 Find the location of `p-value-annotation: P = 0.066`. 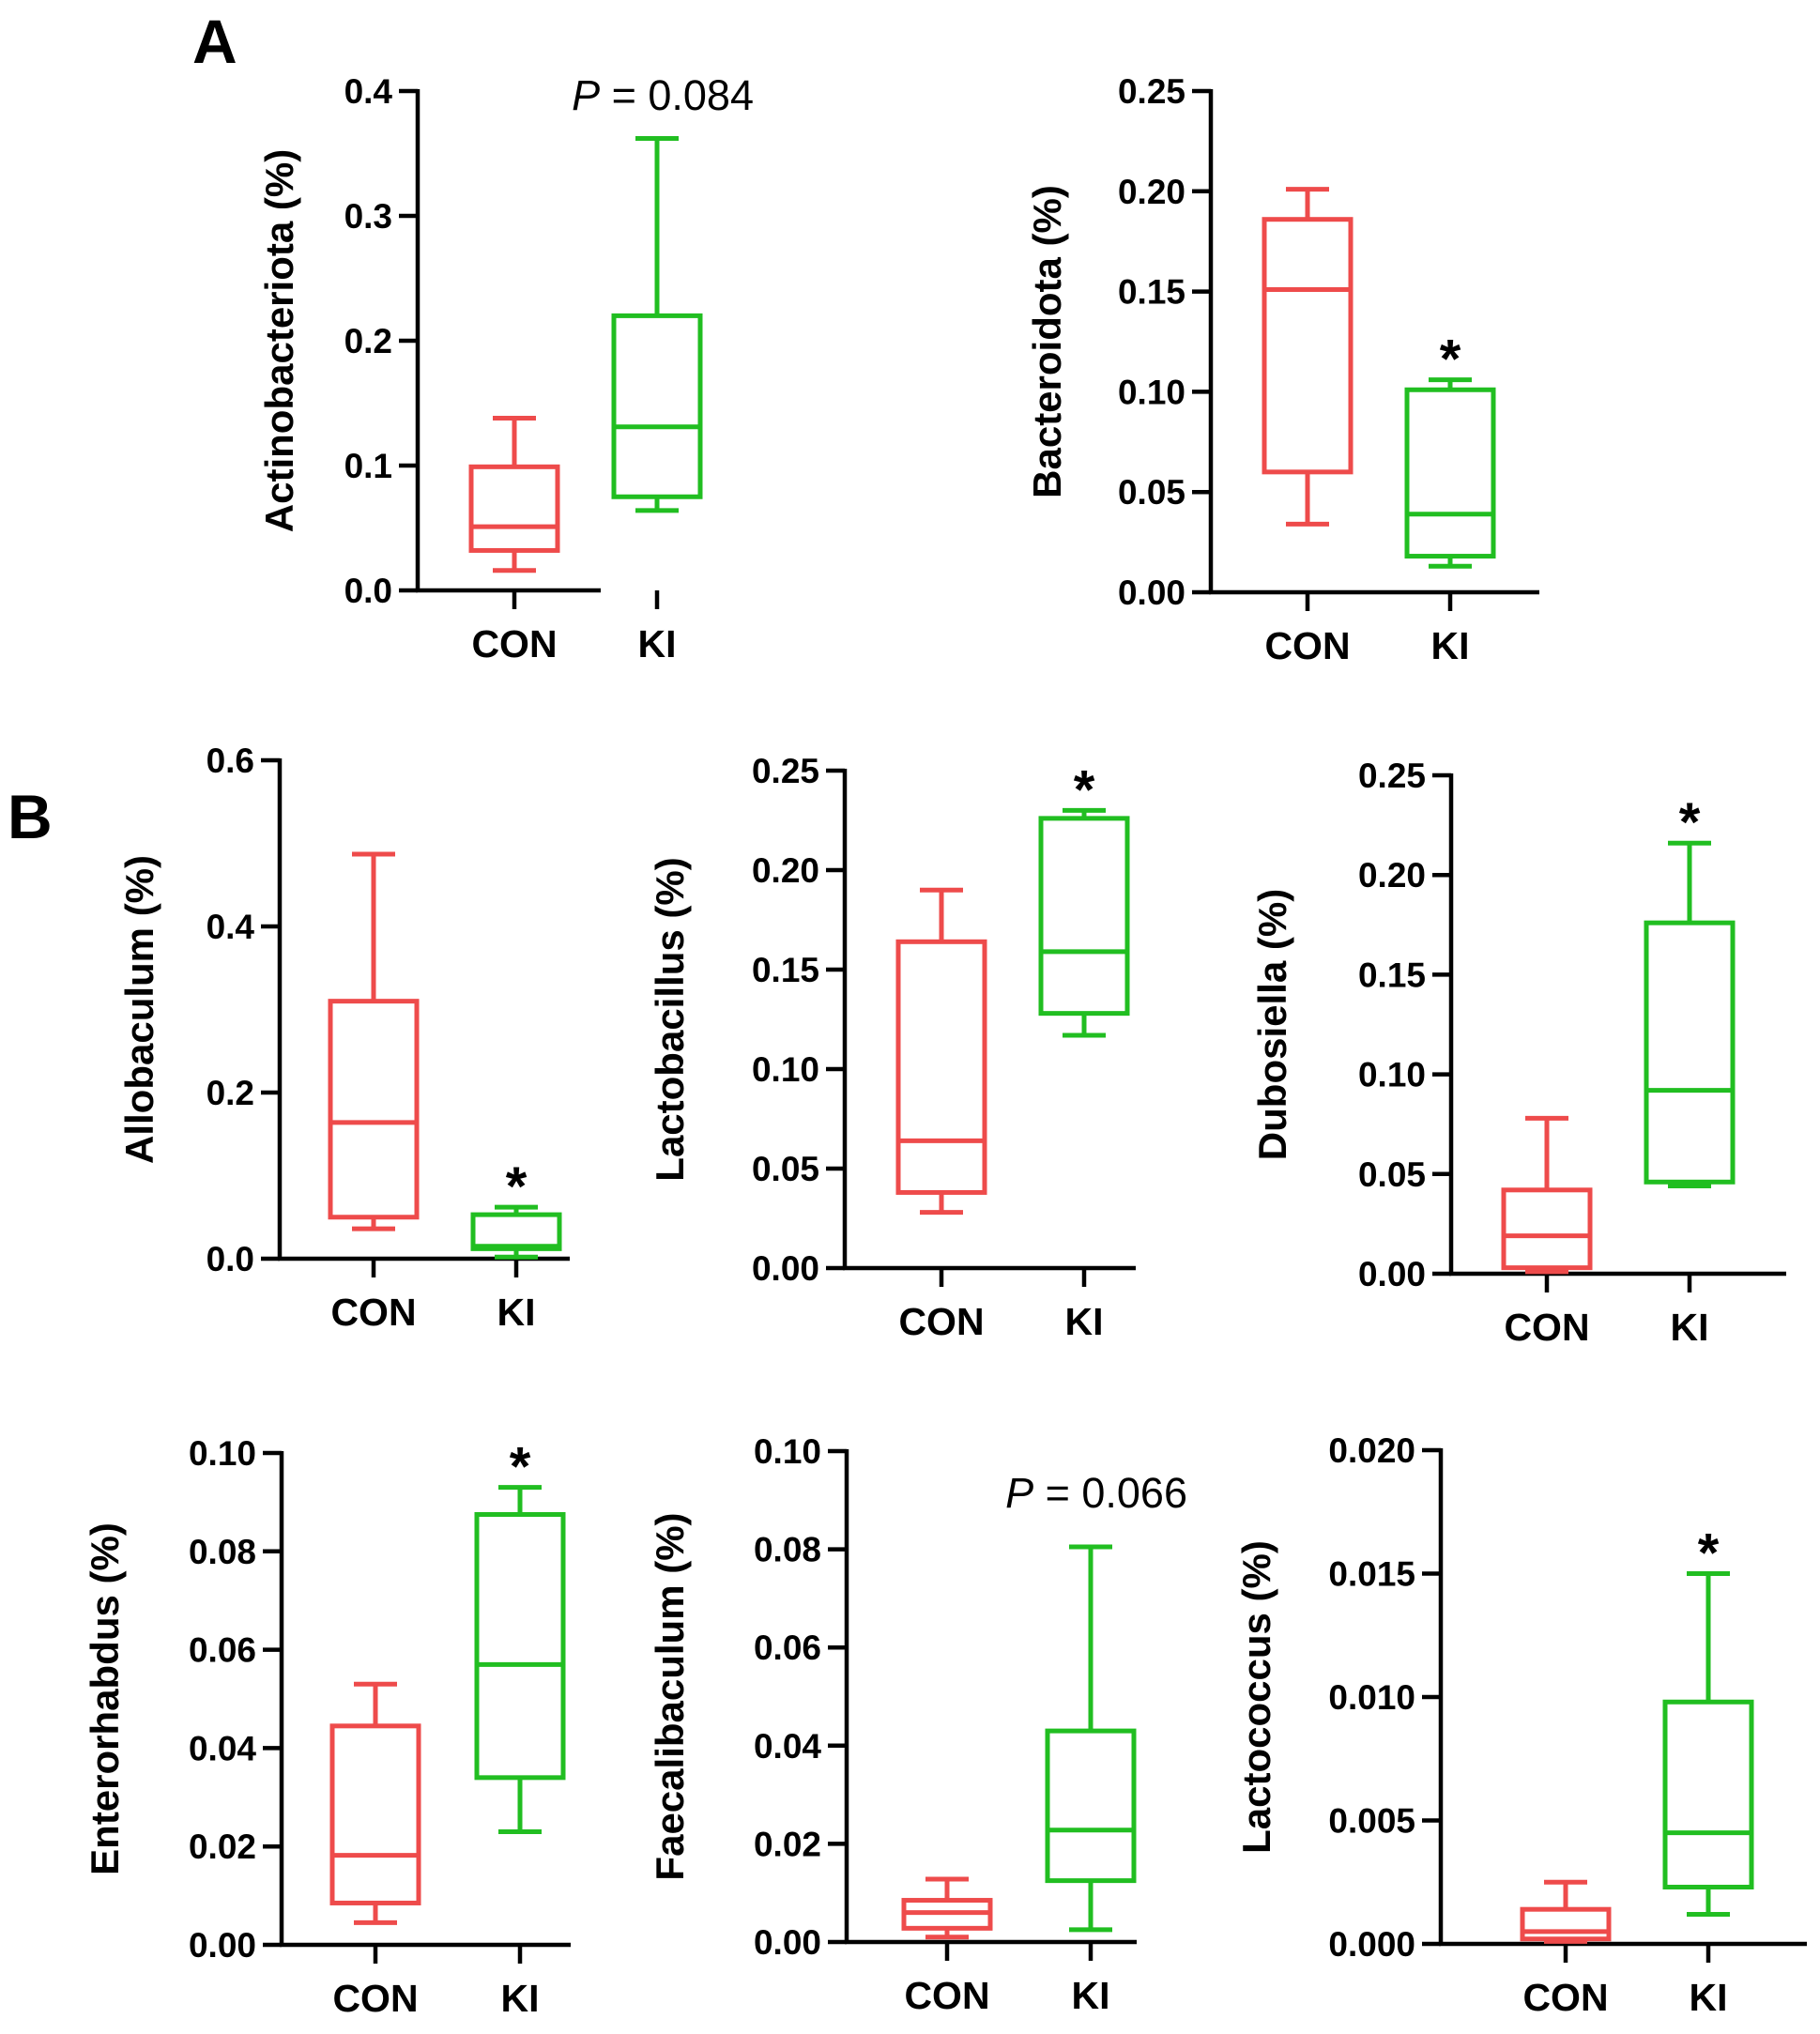

p-value-annotation: P = 0.066 is located at coordinates (1096, 1493).